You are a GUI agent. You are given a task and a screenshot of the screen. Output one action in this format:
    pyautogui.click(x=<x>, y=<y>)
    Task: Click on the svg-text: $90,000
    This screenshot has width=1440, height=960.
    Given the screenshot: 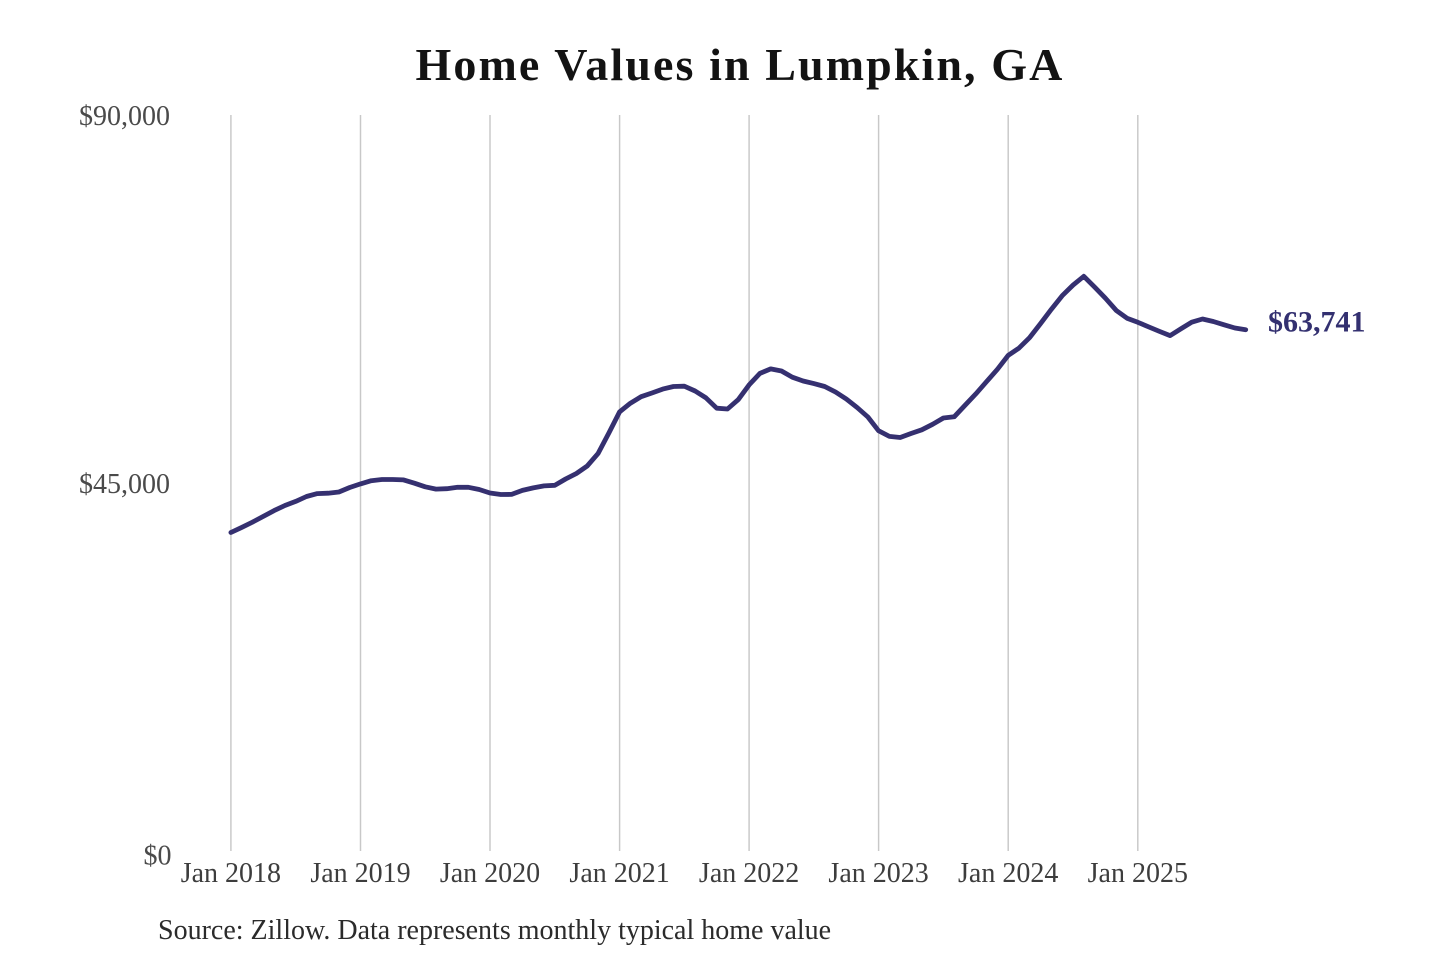 What is the action you would take?
    pyautogui.click(x=124, y=116)
    